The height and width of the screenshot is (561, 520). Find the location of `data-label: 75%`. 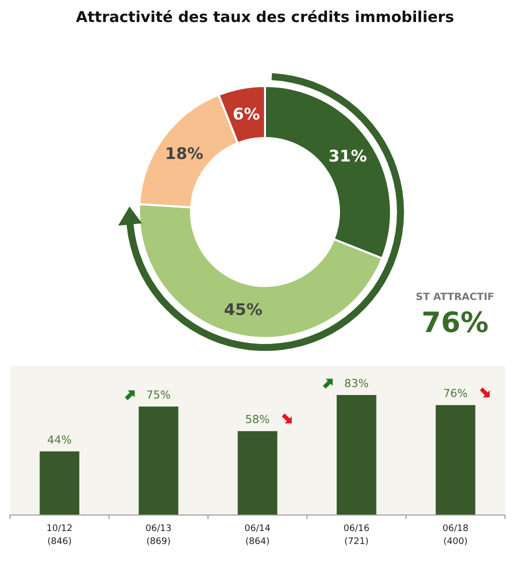

data-label: 75% is located at coordinates (158, 395).